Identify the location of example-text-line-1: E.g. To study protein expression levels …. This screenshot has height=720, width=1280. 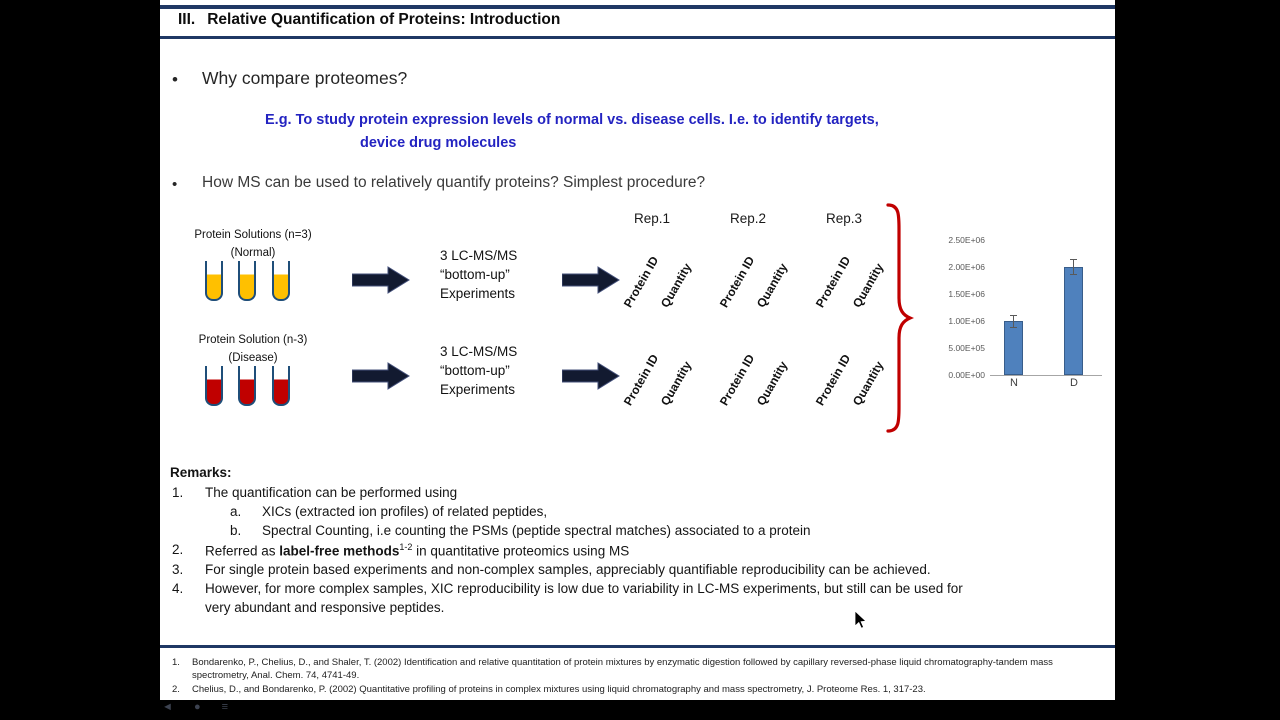
(572, 120).